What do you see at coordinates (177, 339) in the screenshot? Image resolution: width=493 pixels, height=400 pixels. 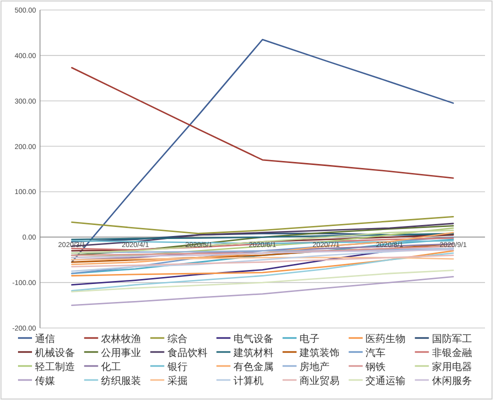 I see `legend-label: 综合` at bounding box center [177, 339].